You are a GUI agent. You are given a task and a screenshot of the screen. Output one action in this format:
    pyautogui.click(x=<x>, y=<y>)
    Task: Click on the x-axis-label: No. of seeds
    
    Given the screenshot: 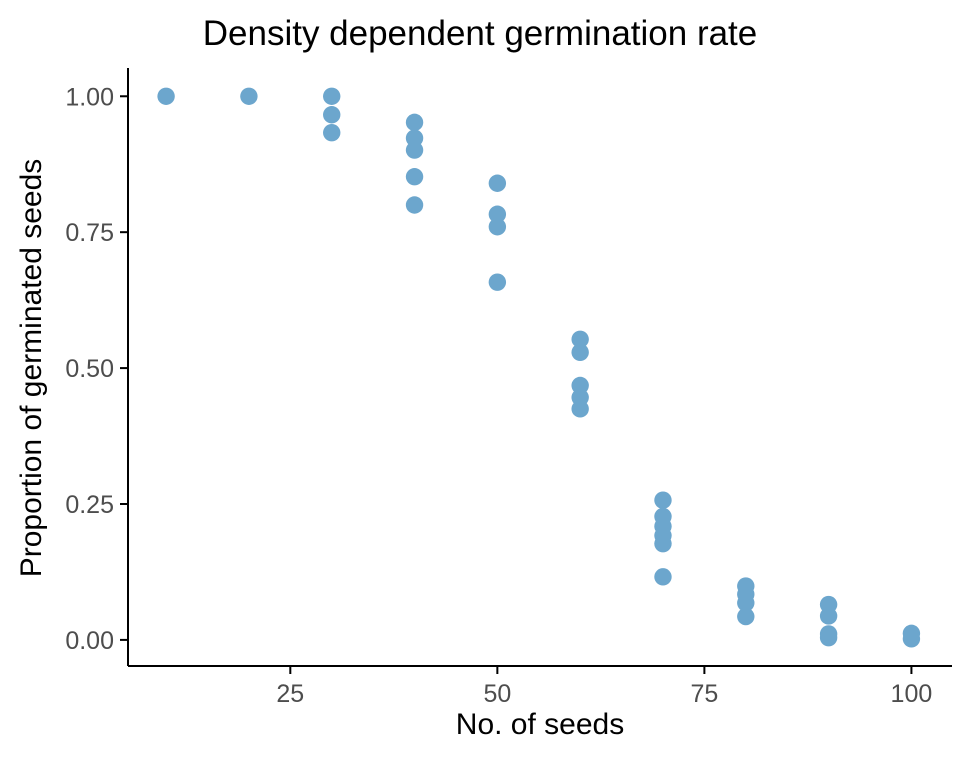 What is the action you would take?
    pyautogui.click(x=540, y=724)
    